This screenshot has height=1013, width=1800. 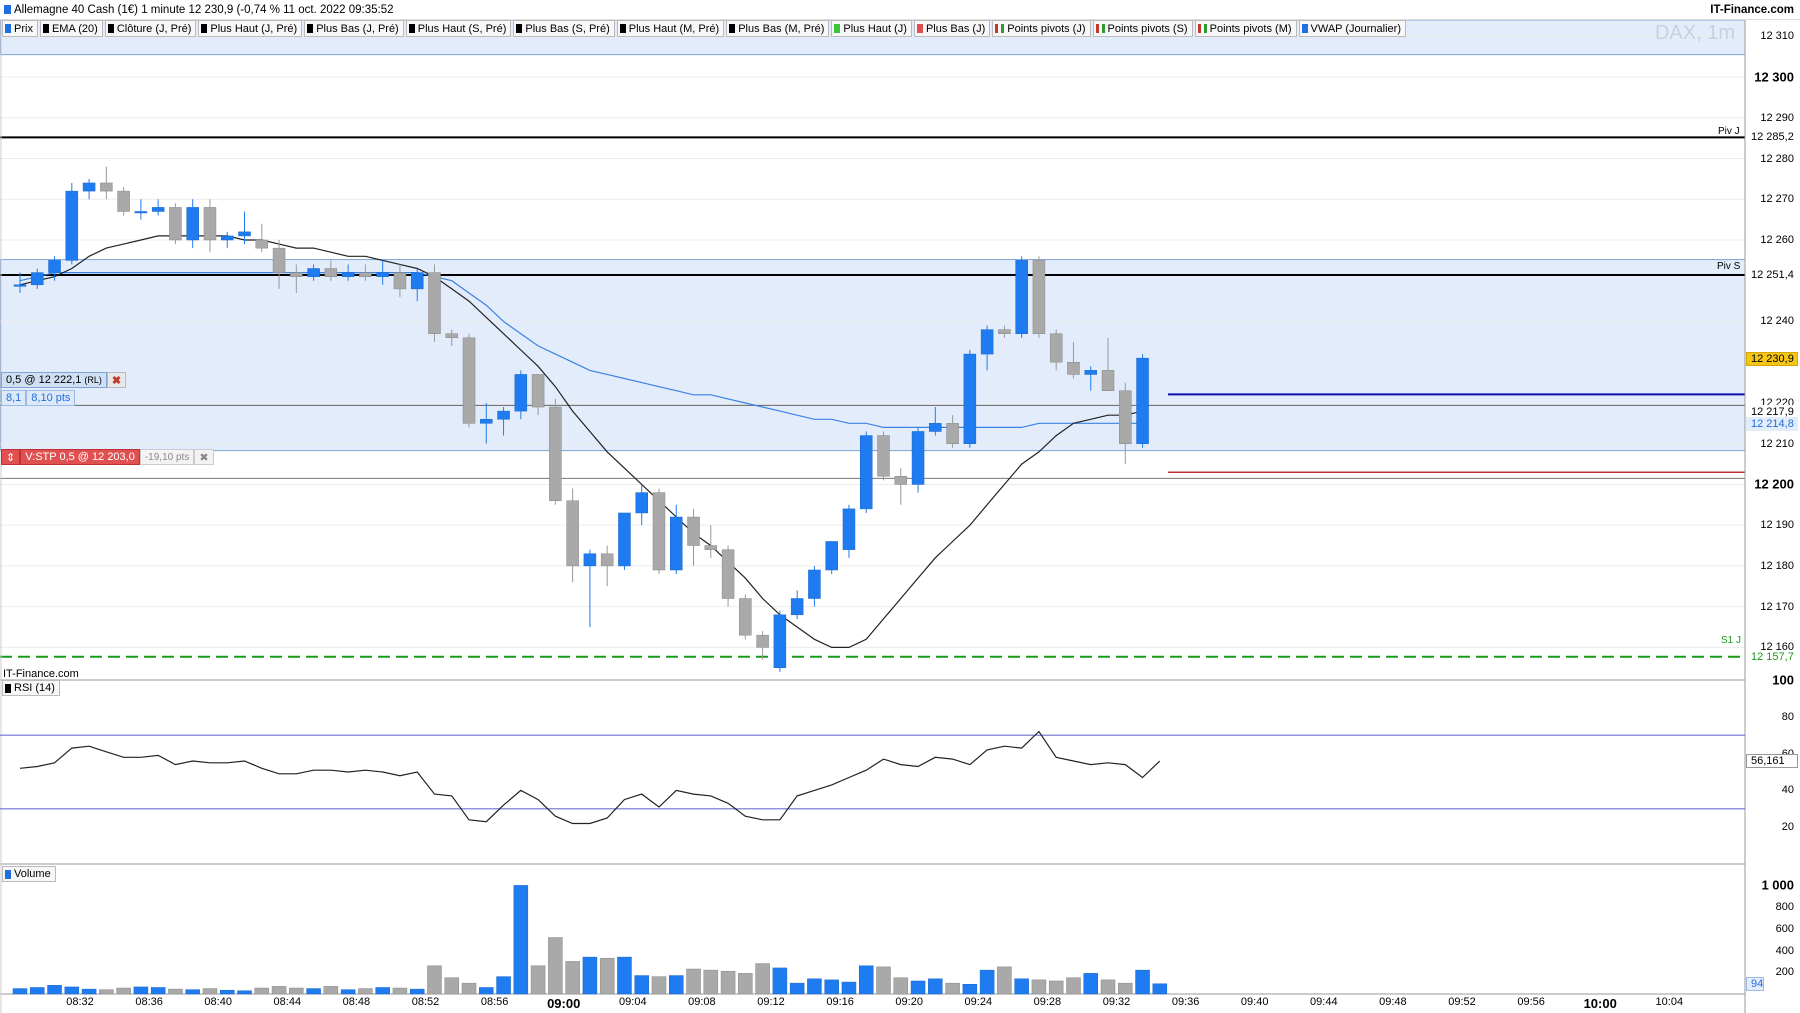 What do you see at coordinates (1772, 760) in the screenshot?
I see `rsi-current-tag: 56,161` at bounding box center [1772, 760].